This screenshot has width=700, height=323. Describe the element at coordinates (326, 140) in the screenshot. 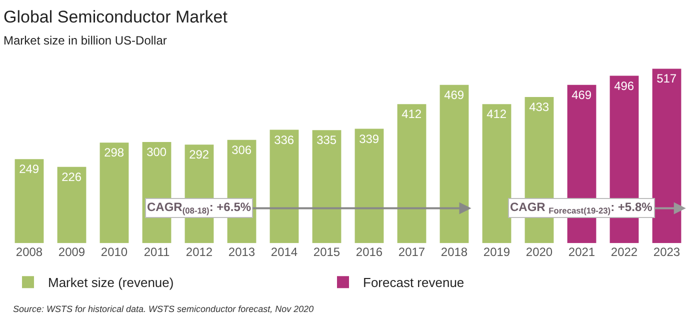

I see `data-label: 335` at that location.